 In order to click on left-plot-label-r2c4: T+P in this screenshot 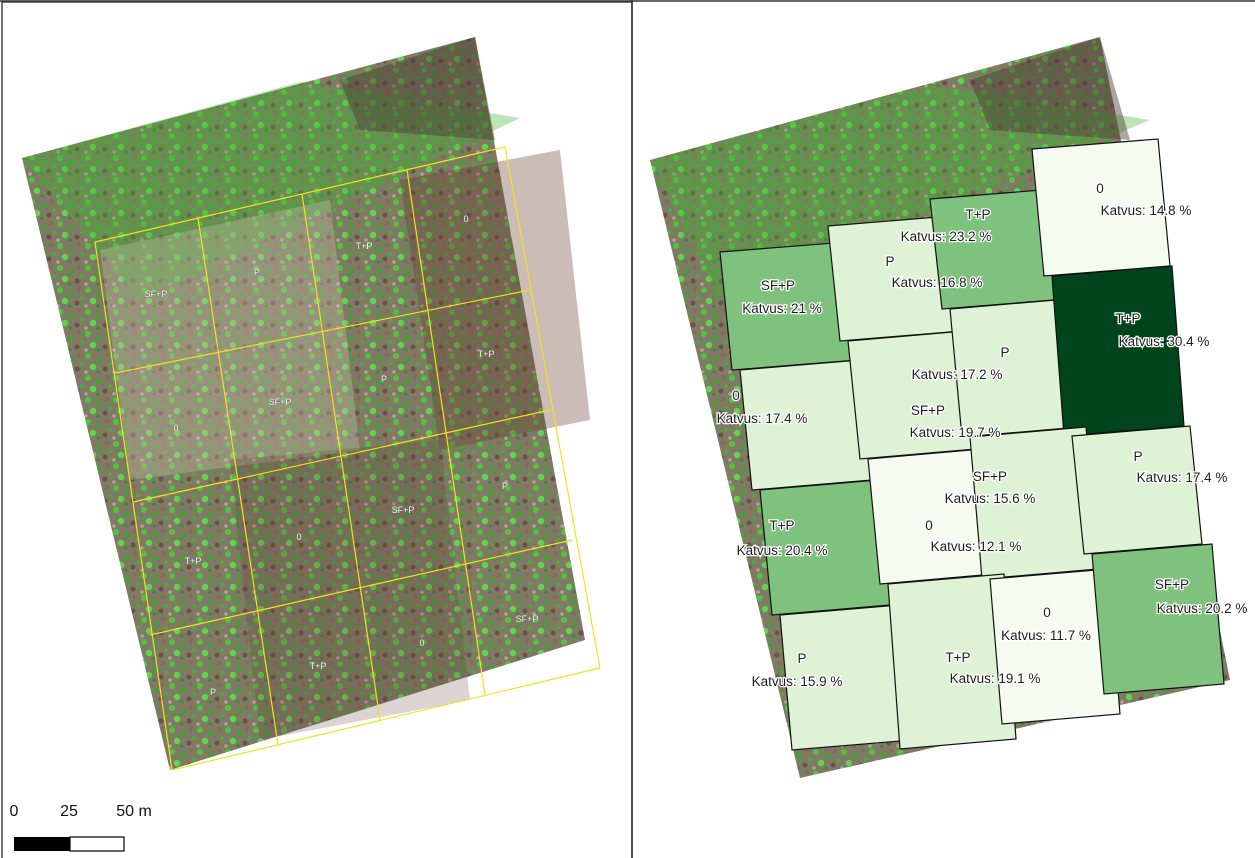, I will do `click(486, 354)`.